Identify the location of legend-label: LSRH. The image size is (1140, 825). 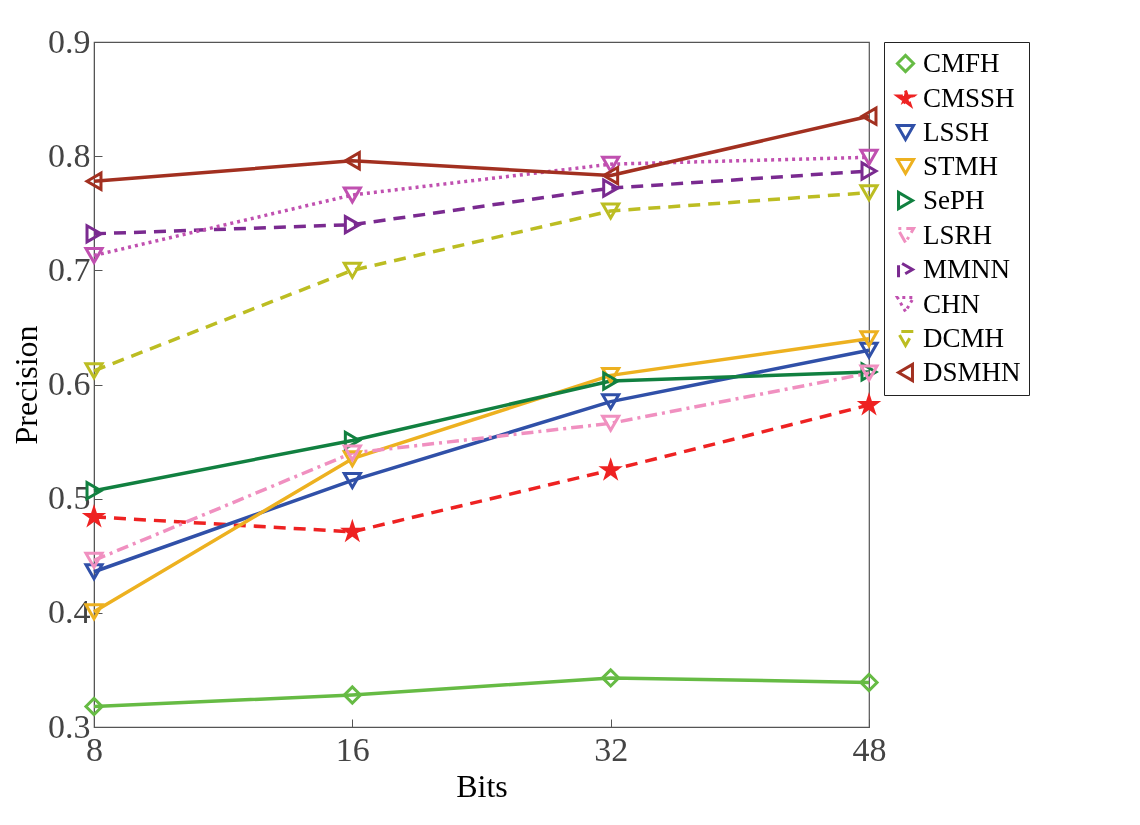
(958, 234).